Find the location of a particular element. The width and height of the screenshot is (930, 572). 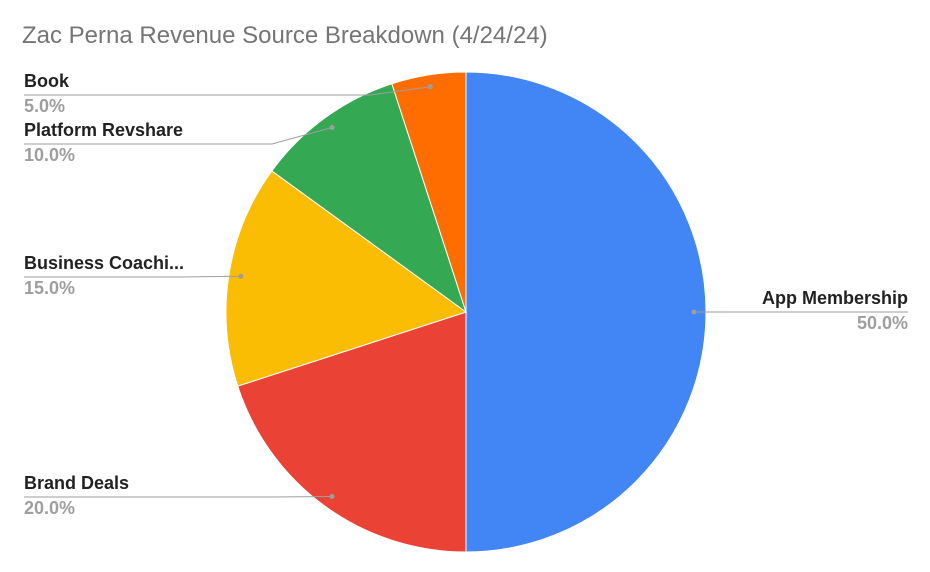

leader-line-business-coachi is located at coordinates (132, 276).